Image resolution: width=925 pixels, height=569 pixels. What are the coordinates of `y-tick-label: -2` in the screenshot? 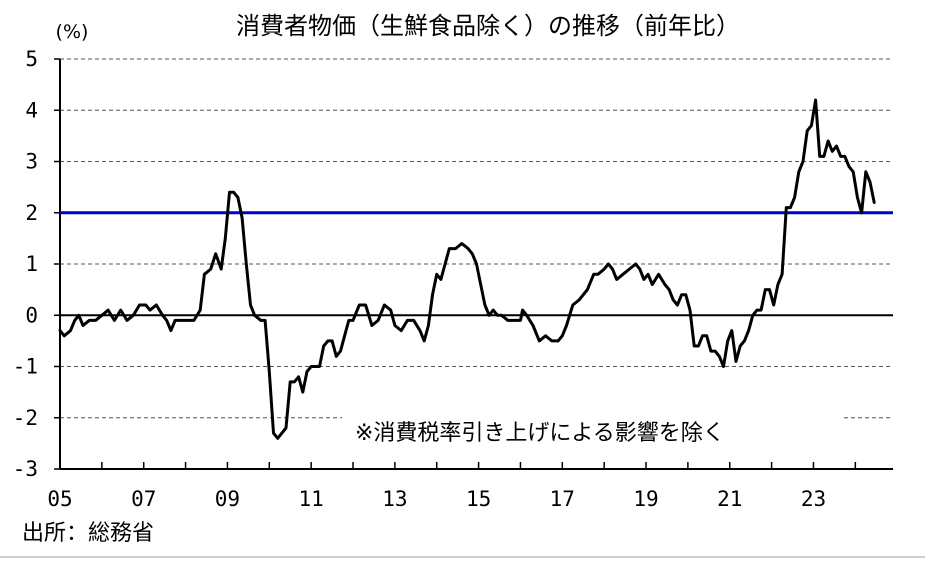 It's located at (25, 418).